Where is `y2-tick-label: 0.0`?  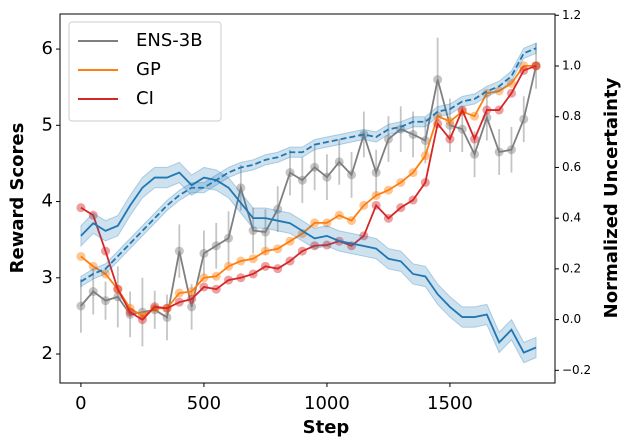
y2-tick-label: 0.0 is located at coordinates (571, 319).